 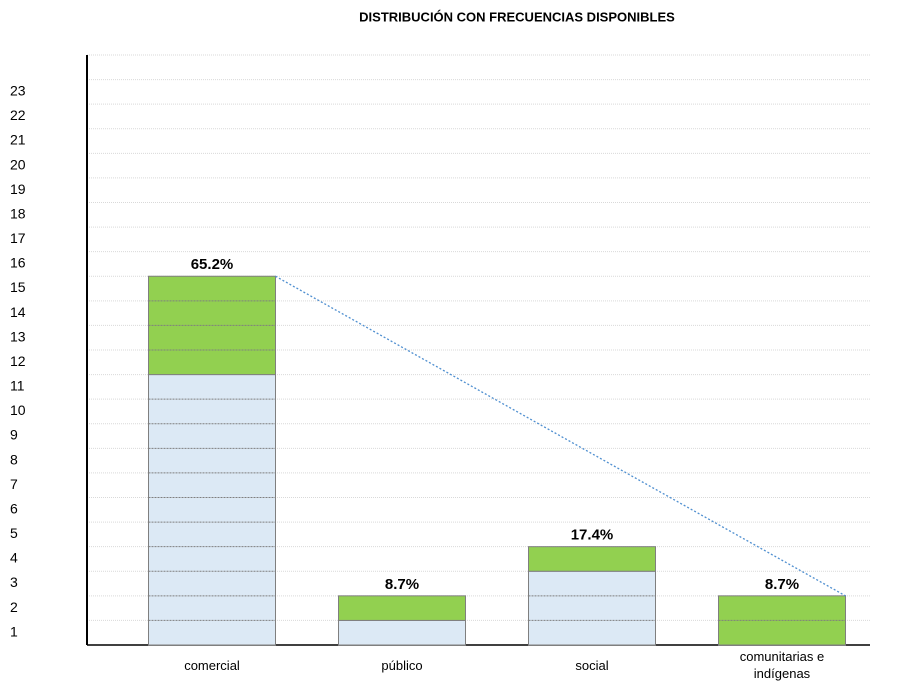 What do you see at coordinates (14, 459) in the screenshot?
I see `y-tick-label: 8` at bounding box center [14, 459].